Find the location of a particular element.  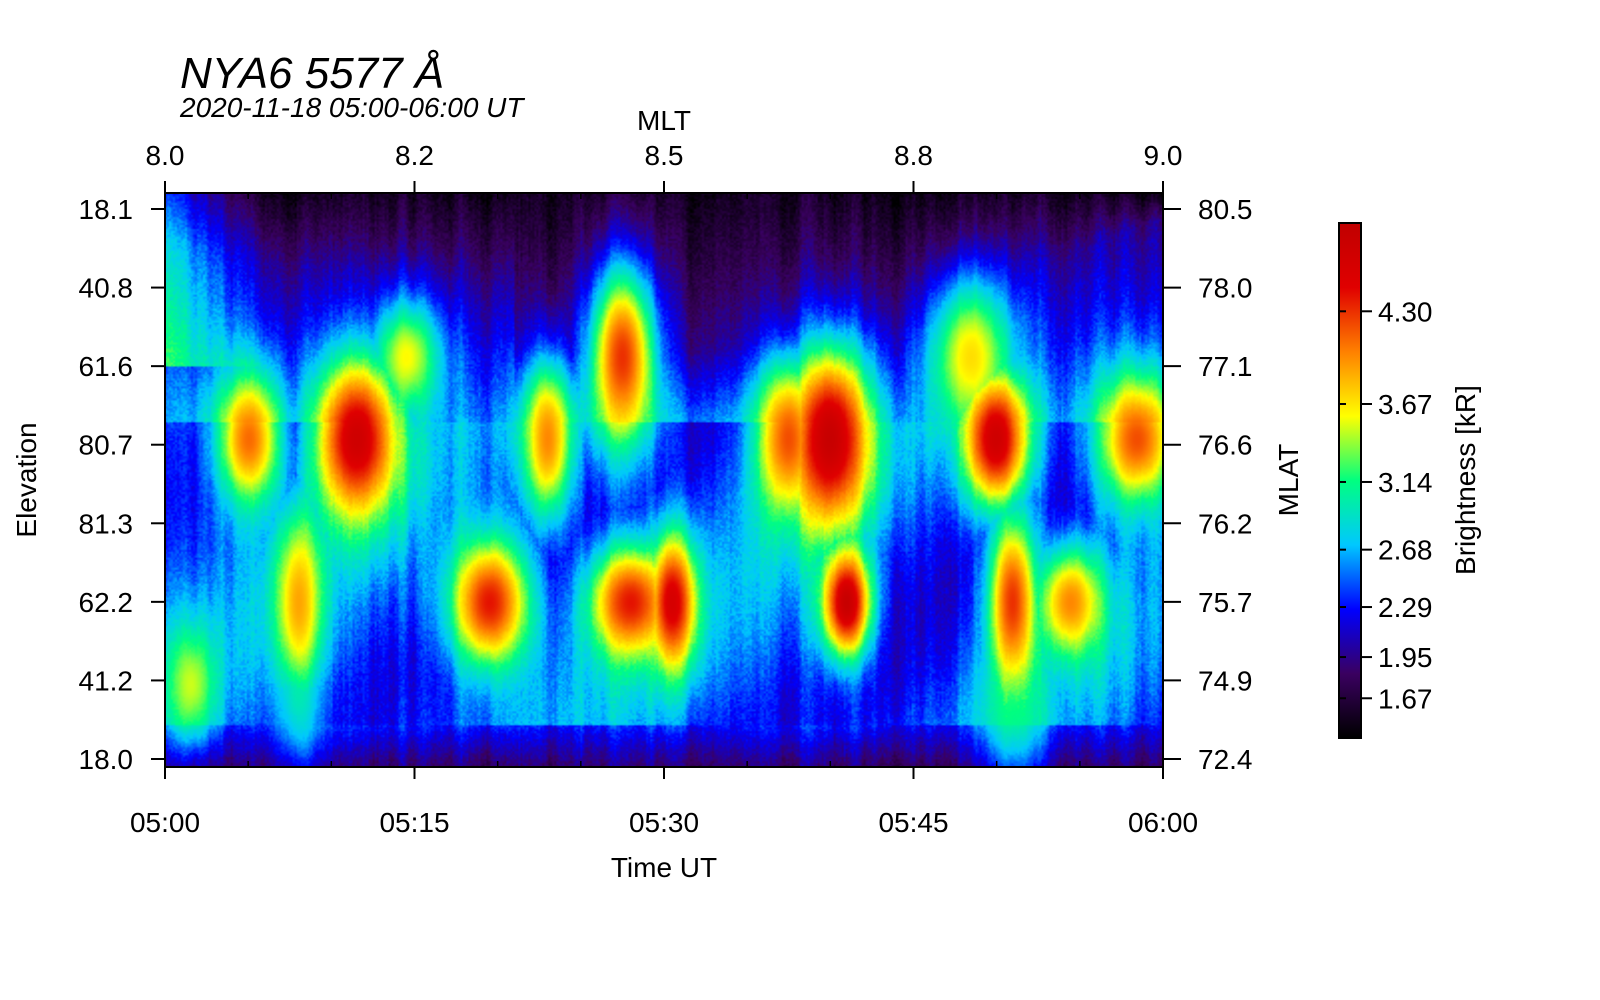

y-tick-label: 81.3 is located at coordinates (106, 523).